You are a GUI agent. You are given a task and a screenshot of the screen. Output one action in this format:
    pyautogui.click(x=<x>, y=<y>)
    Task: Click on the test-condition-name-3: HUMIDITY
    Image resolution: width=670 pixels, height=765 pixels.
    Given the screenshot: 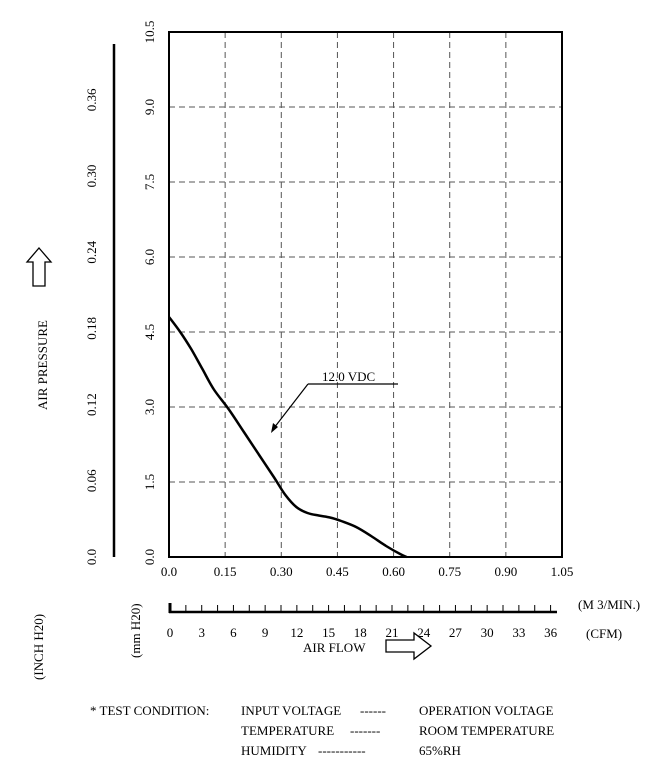 What is the action you would take?
    pyautogui.click(x=274, y=750)
    